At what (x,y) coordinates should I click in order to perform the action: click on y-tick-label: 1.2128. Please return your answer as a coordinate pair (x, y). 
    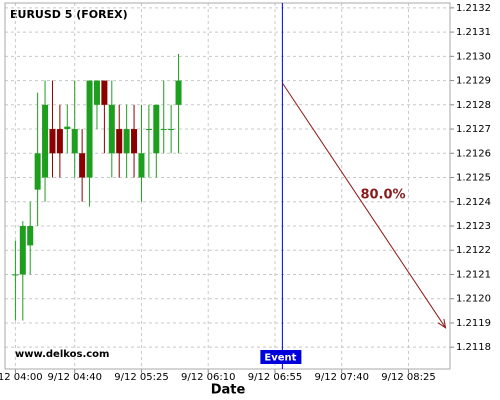
    Looking at the image, I should click on (473, 105).